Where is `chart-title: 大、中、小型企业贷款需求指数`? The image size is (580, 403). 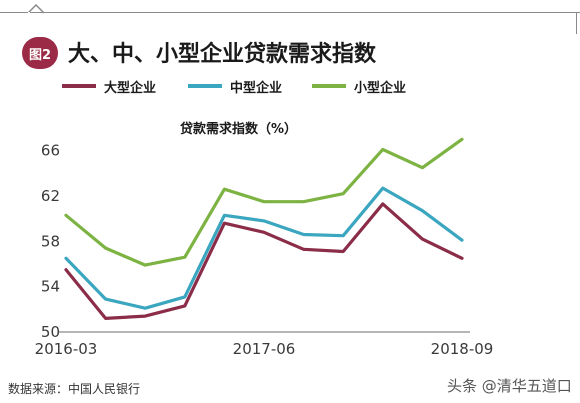 chart-title: 大、中、小型企业贷款需求指数 is located at coordinates (222, 54).